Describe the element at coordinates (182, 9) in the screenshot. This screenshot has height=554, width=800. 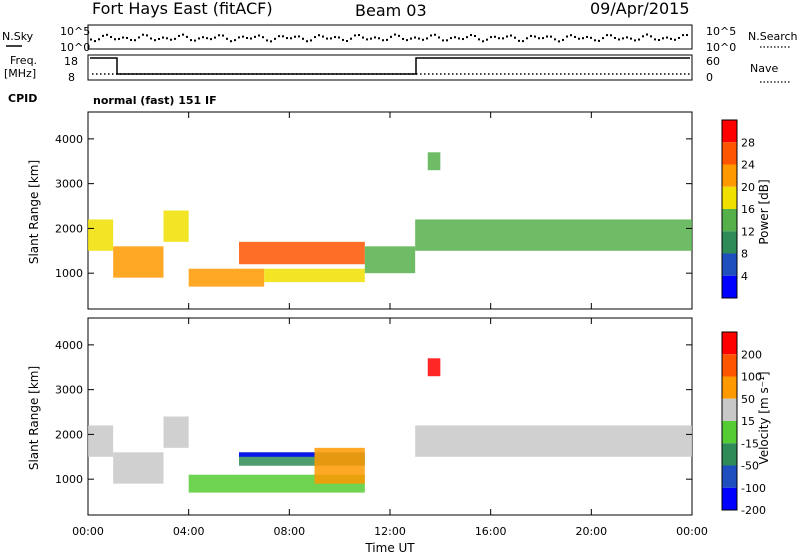
I see `station-title: Fort Hays East (fitACF)` at that location.